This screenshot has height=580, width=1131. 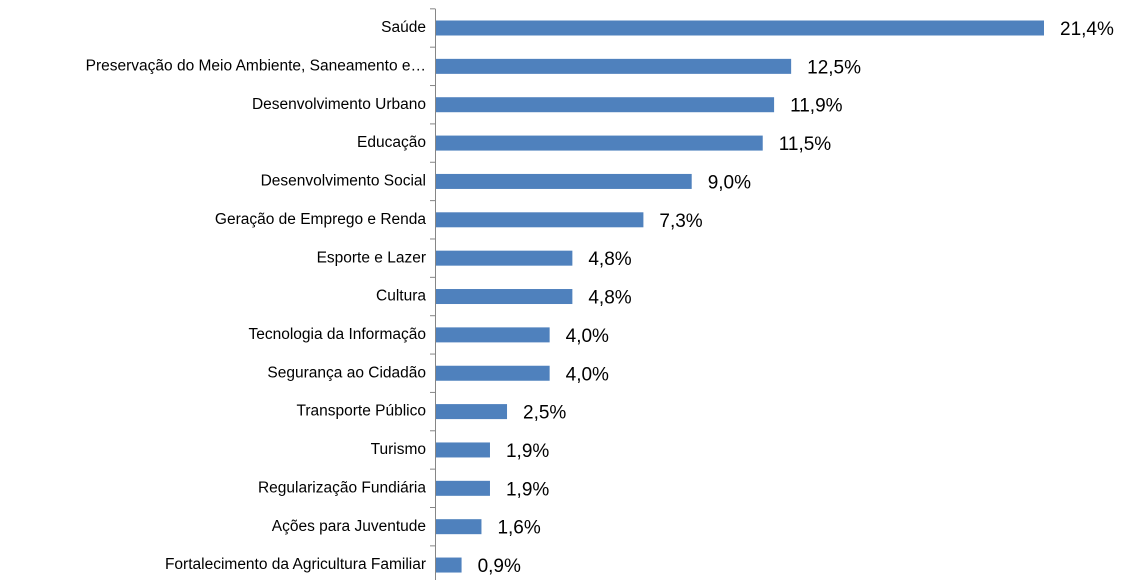 What do you see at coordinates (342, 487) in the screenshot?
I see `category-label: Regularização Fundiária` at bounding box center [342, 487].